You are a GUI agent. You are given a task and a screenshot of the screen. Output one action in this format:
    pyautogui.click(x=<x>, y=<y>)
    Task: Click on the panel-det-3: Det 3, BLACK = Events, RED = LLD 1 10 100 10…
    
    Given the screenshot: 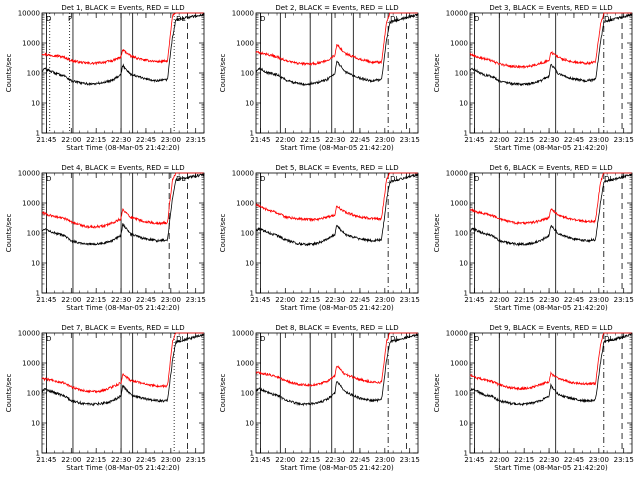 What is the action you would take?
    pyautogui.click(x=533, y=78)
    